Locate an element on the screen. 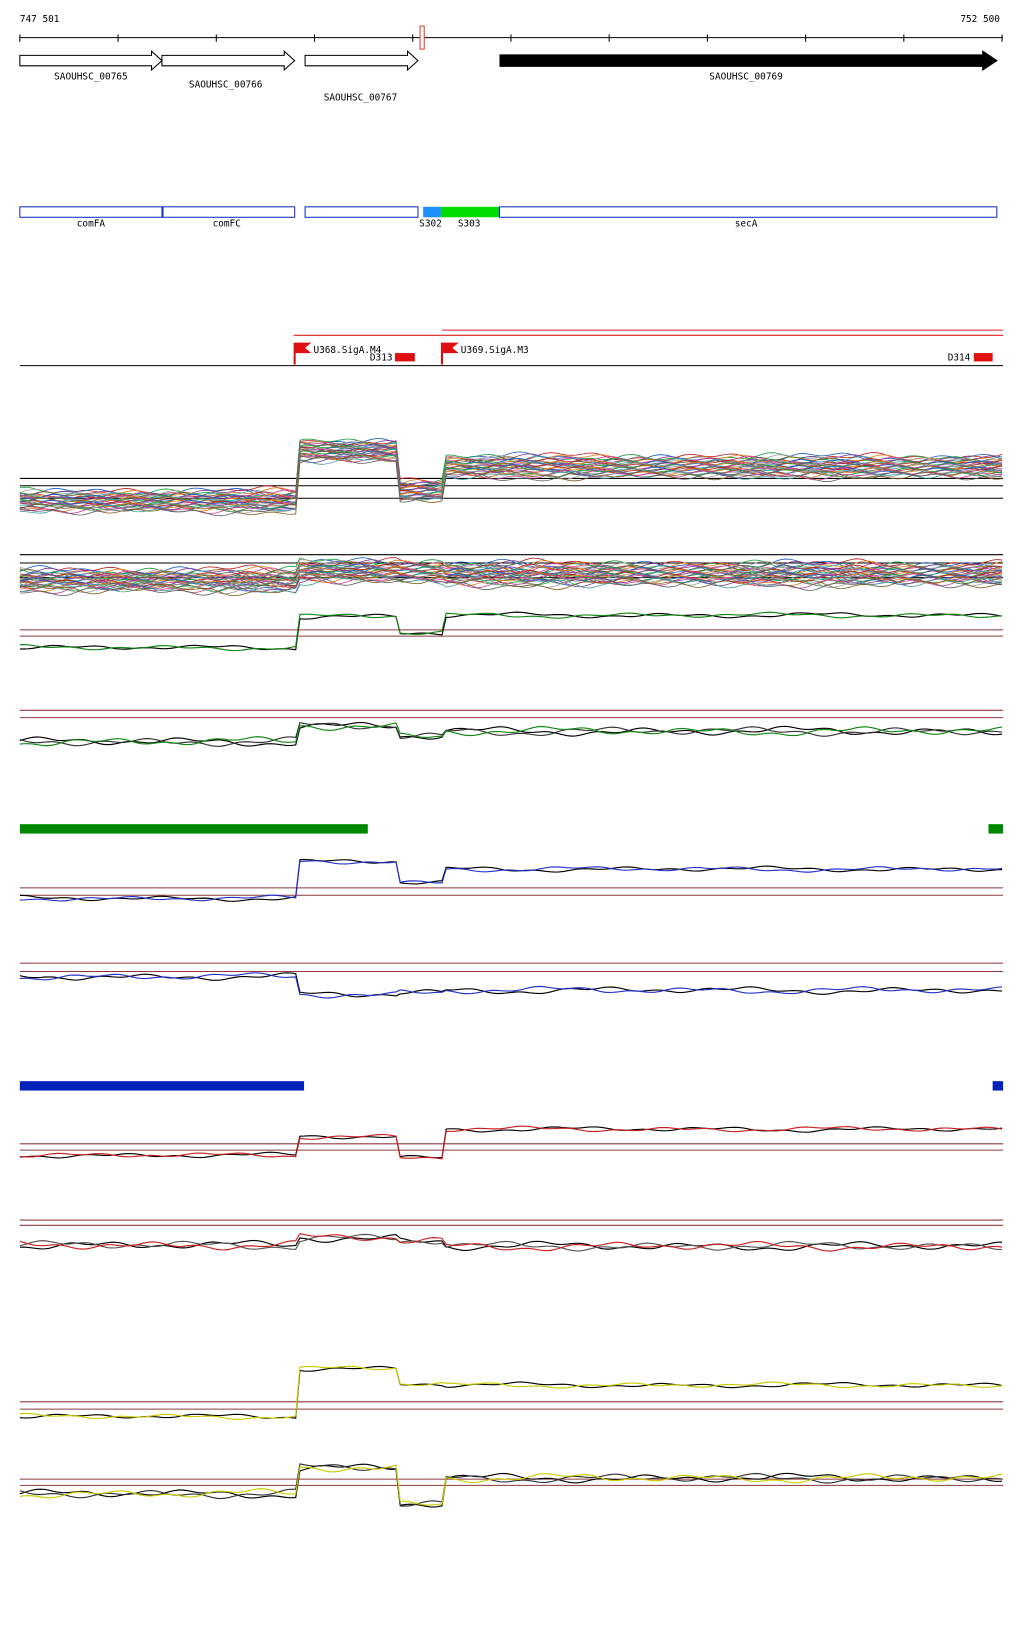 The image size is (1024, 1640). segment-label: S302 is located at coordinates (430, 224).